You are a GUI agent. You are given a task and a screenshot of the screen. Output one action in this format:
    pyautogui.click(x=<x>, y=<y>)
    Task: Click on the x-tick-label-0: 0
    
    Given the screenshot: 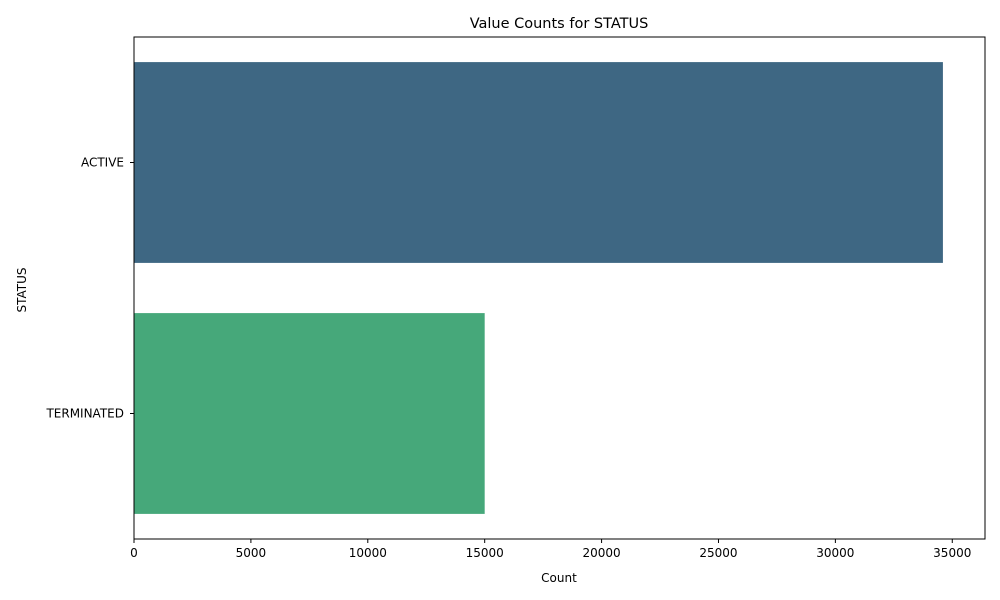 What is the action you would take?
    pyautogui.click(x=134, y=553)
    